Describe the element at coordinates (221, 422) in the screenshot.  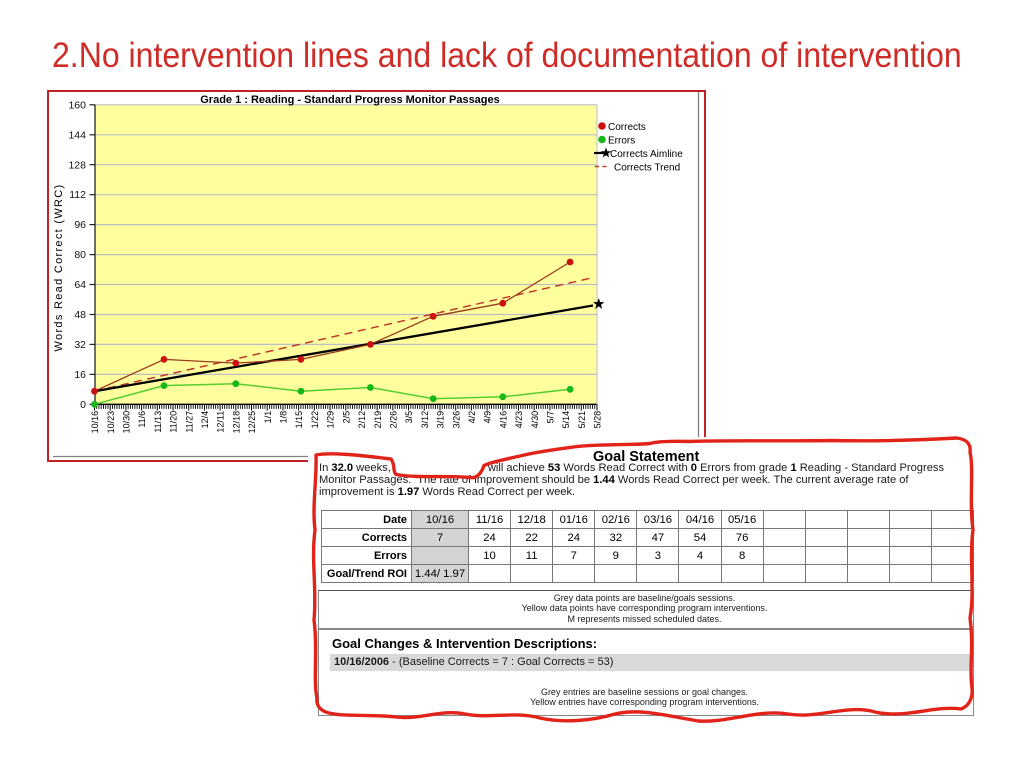
I see `svg-text: 12/11` at that location.